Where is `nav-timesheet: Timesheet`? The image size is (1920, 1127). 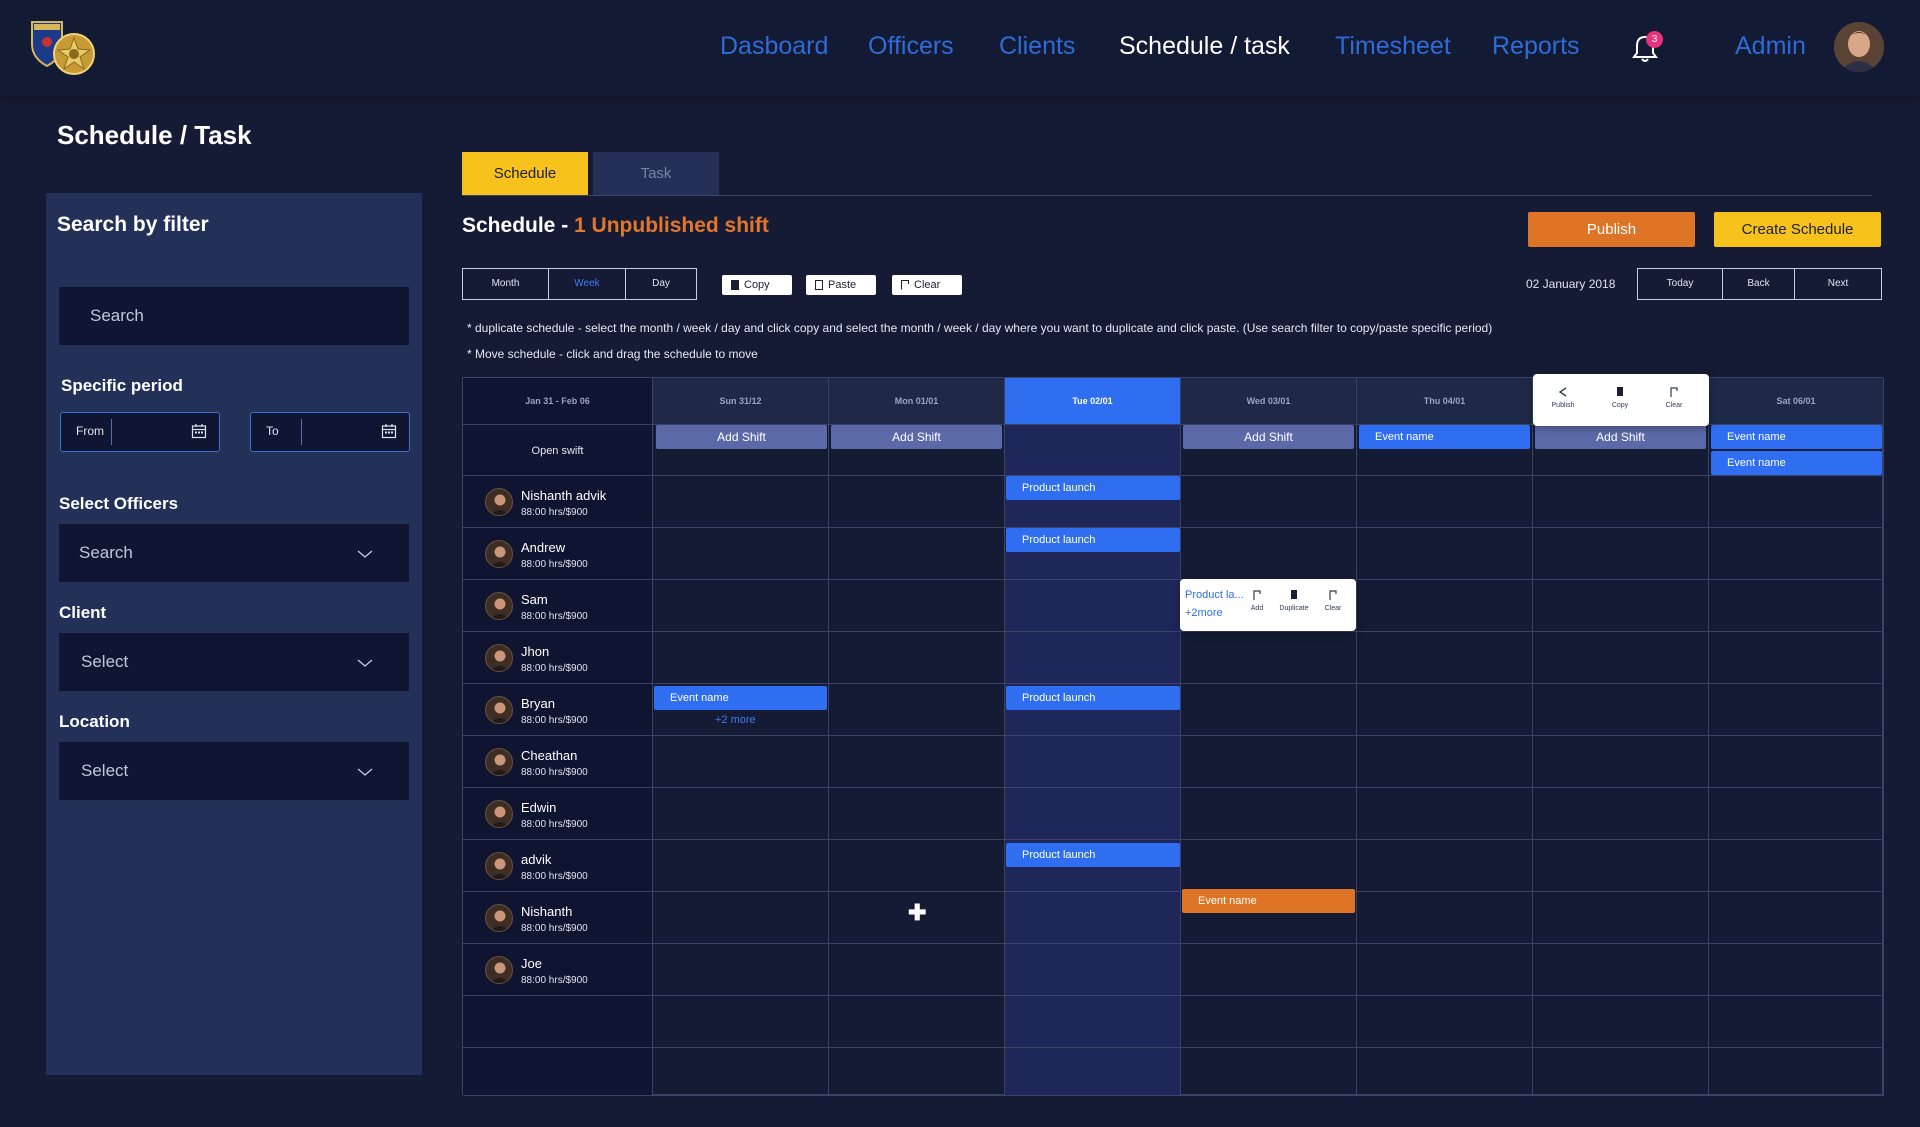 nav-timesheet: Timesheet is located at coordinates (1393, 46).